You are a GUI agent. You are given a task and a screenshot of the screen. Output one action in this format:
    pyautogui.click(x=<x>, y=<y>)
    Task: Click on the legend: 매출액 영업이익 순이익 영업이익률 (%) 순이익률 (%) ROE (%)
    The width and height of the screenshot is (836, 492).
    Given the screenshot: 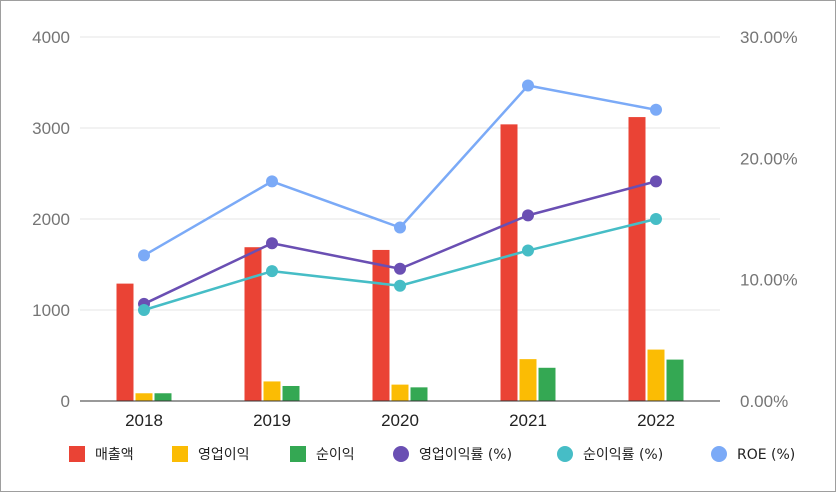 What is the action you would take?
    pyautogui.click(x=432, y=454)
    